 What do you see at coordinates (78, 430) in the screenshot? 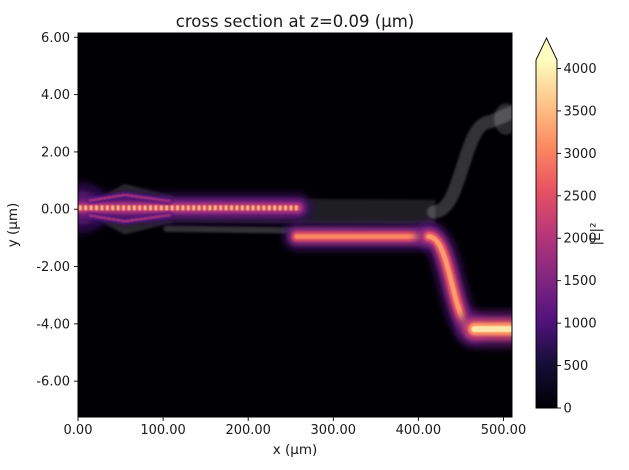
I see `x-tick-label: 0.00` at bounding box center [78, 430].